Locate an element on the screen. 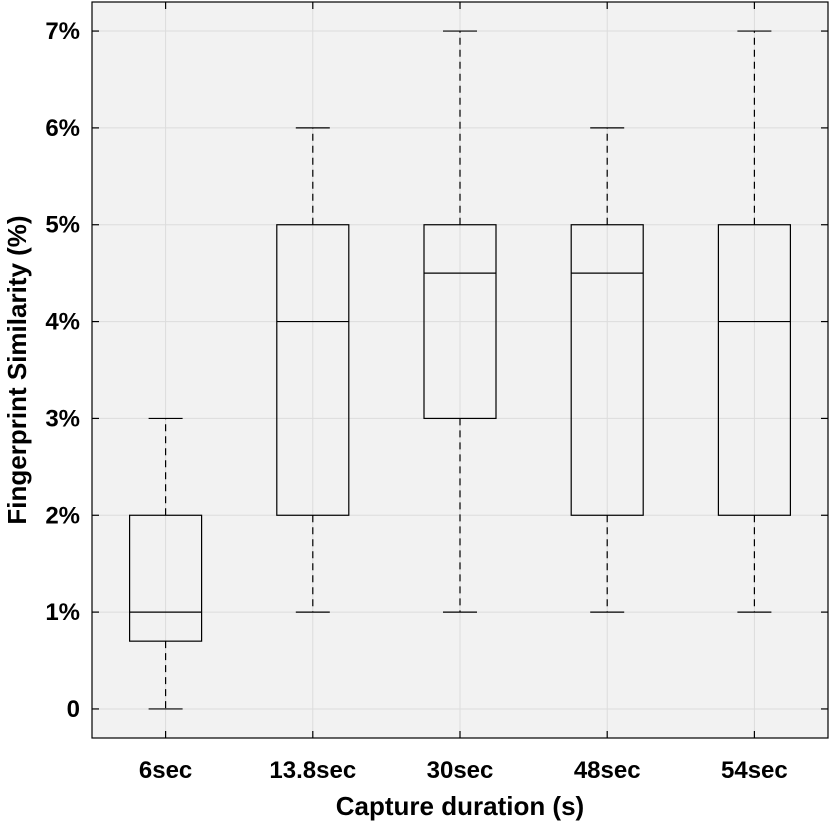 This screenshot has height=830, width=830. y-tick-label: 0 is located at coordinates (73, 709).